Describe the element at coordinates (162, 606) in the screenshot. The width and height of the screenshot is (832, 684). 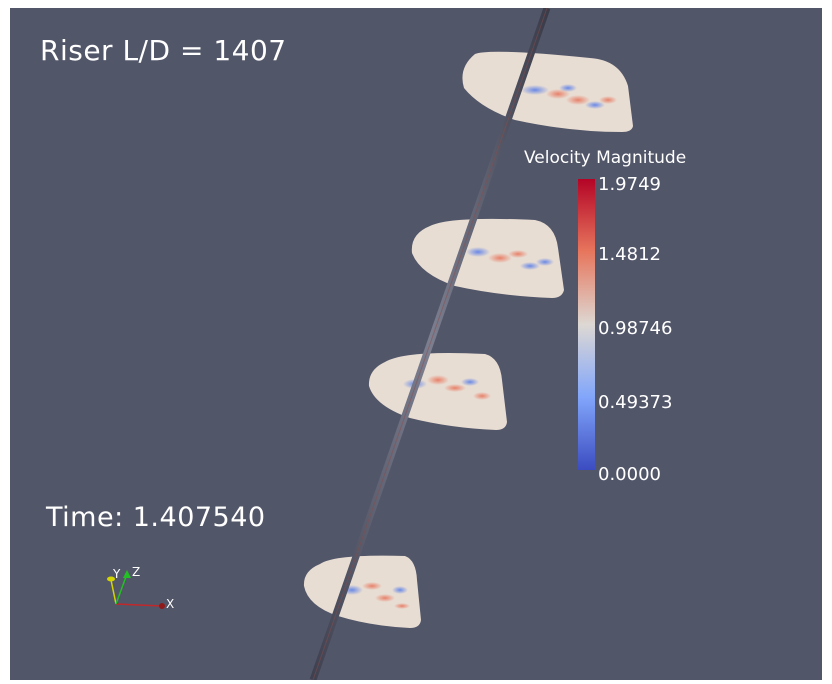
I see `x-axis-tip` at that location.